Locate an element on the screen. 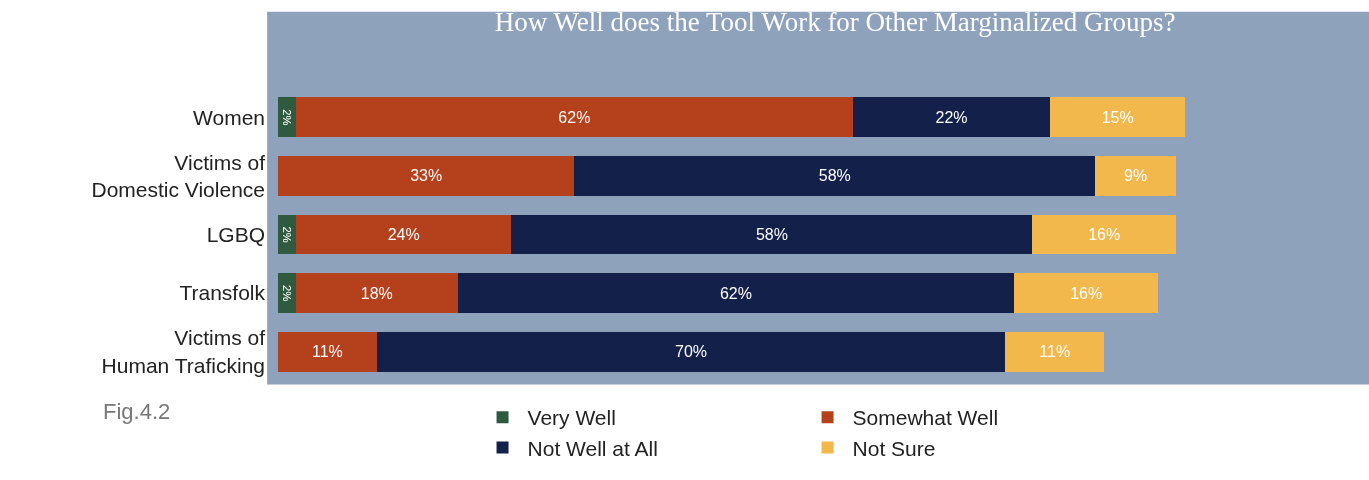 The height and width of the screenshot is (480, 1369). data-label: 15% is located at coordinates (1117, 117).